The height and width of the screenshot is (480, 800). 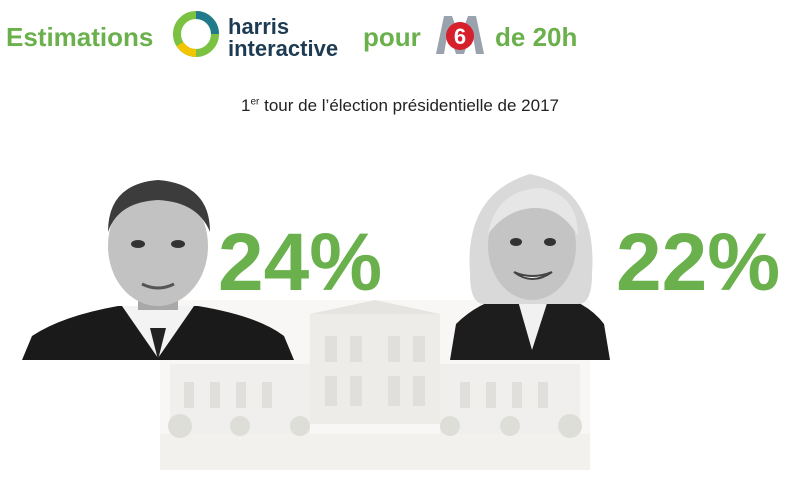 I want to click on candidate-2-percent: 22%, so click(x=698, y=262).